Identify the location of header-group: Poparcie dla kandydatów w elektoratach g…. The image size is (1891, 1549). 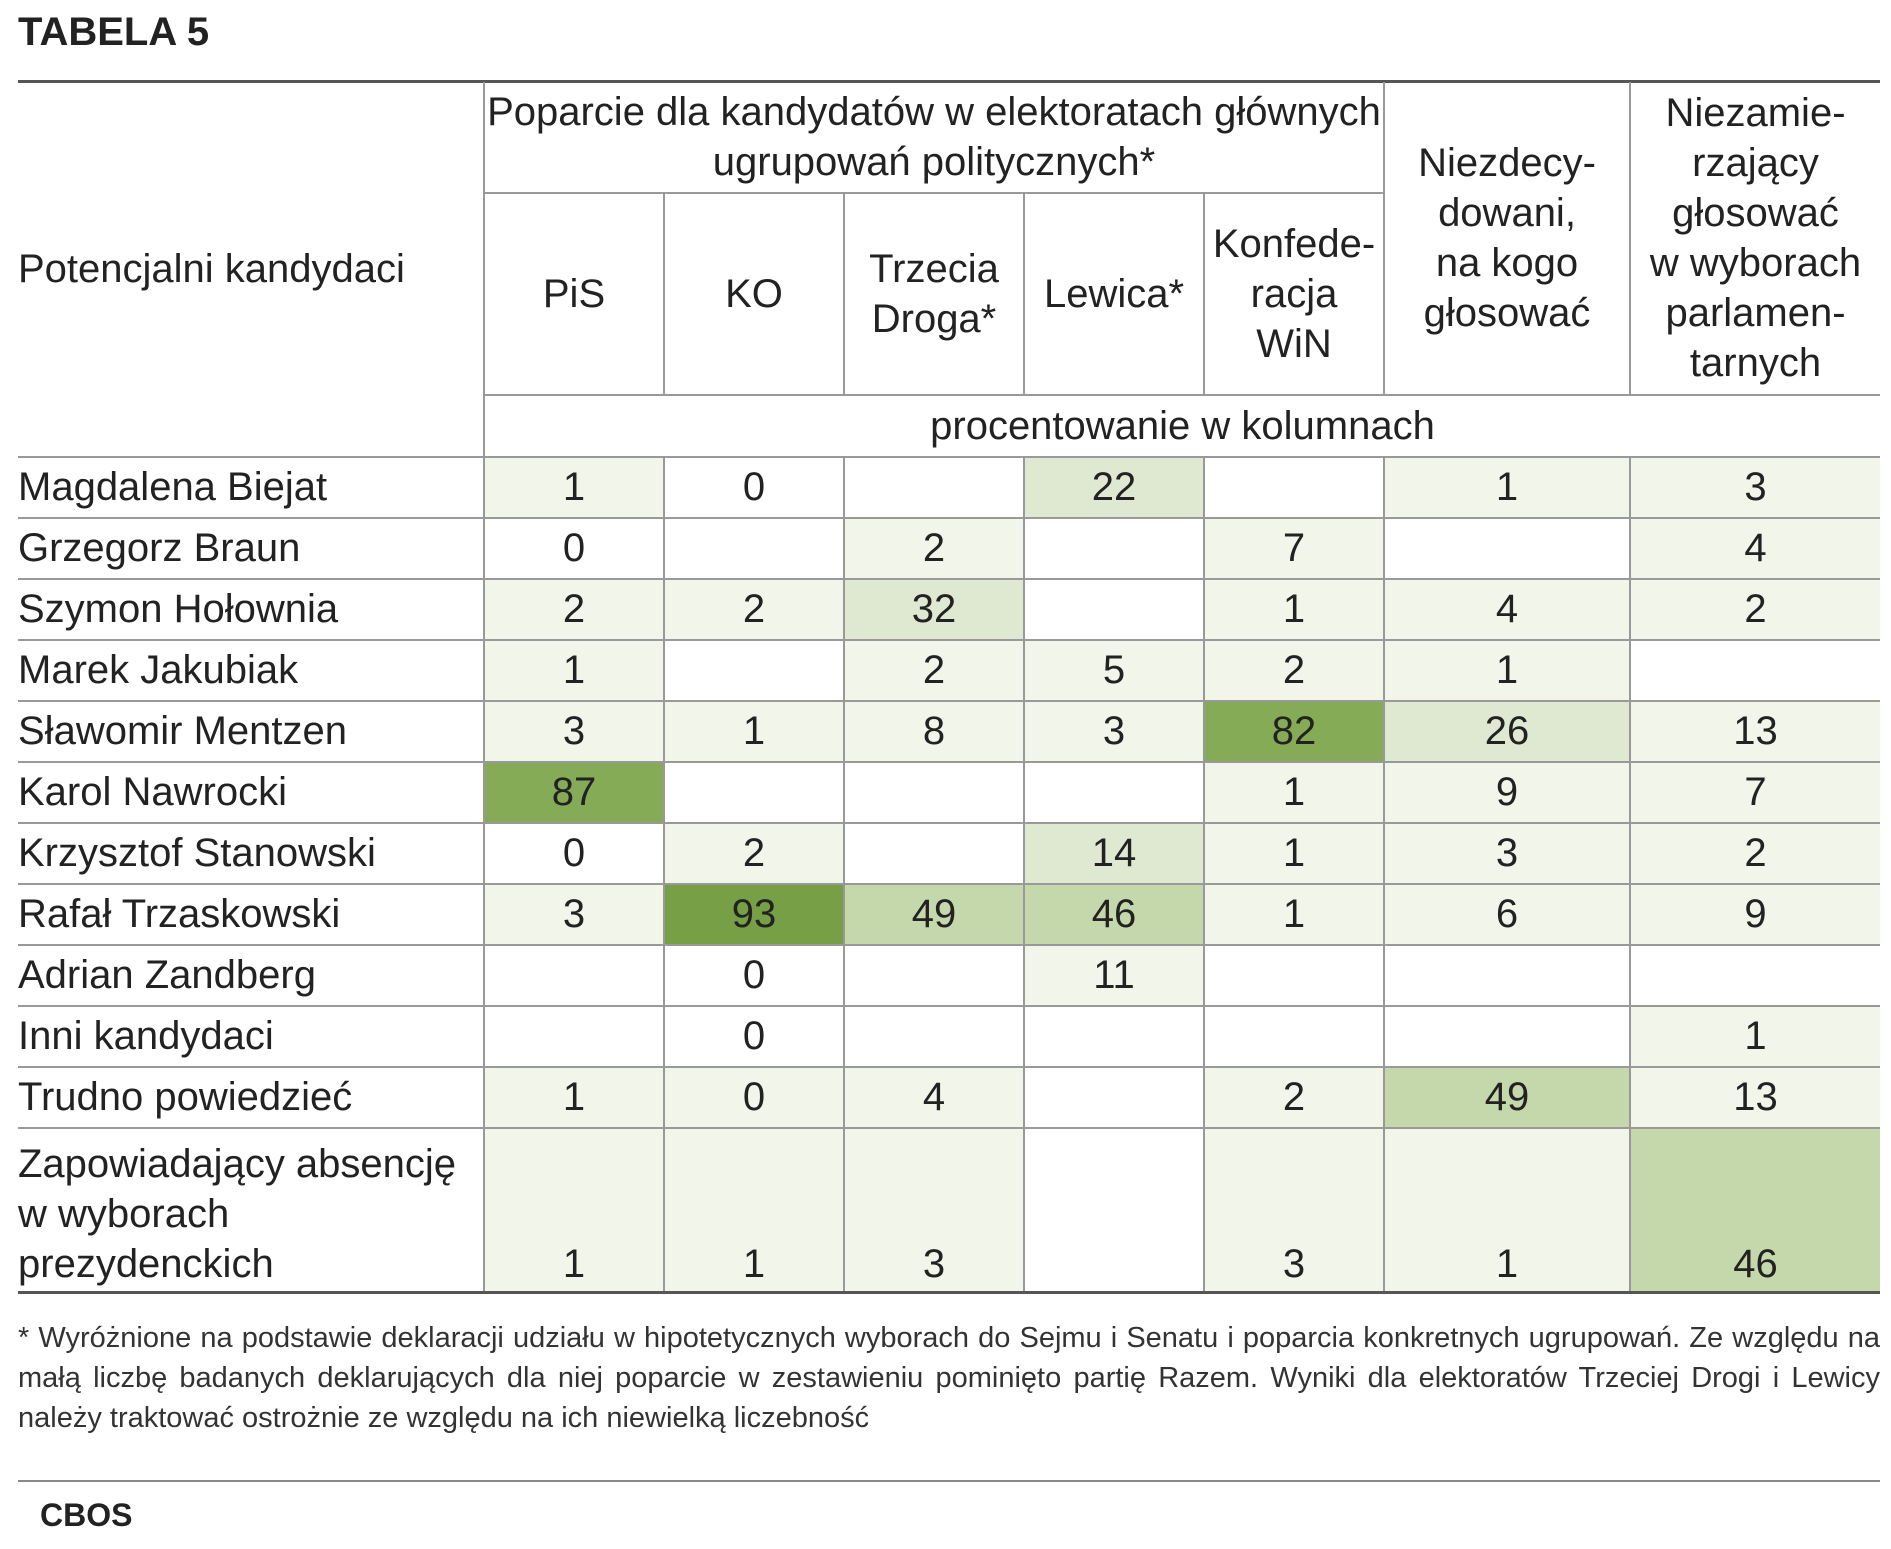
(933, 137).